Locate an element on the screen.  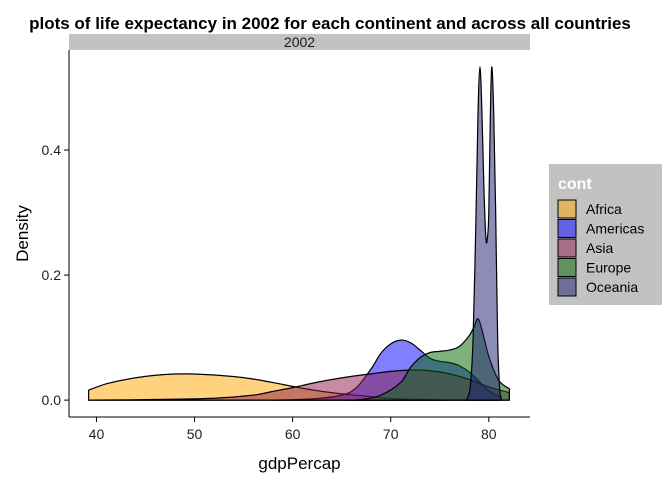
y-tick-label: 0.2 is located at coordinates (52, 275).